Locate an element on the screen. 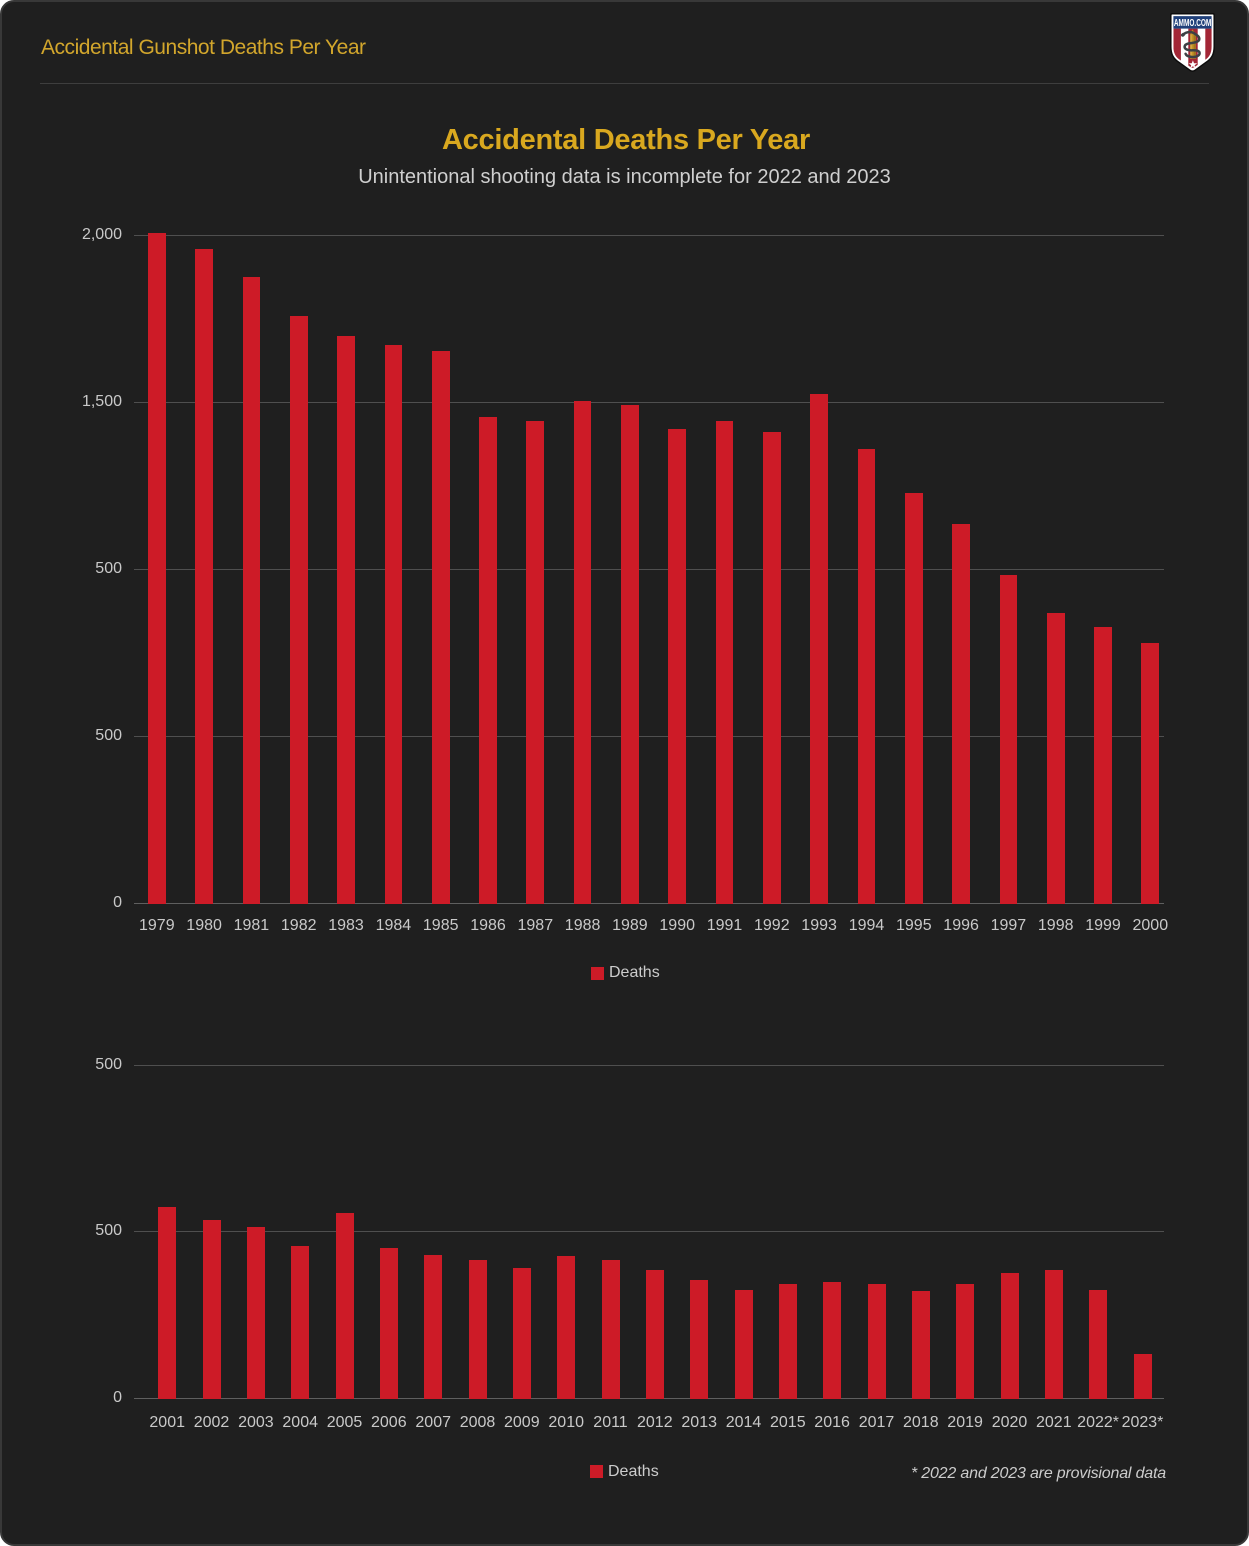 This screenshot has width=1249, height=1546. svg-text: AMMO.COM is located at coordinates (1193, 23).